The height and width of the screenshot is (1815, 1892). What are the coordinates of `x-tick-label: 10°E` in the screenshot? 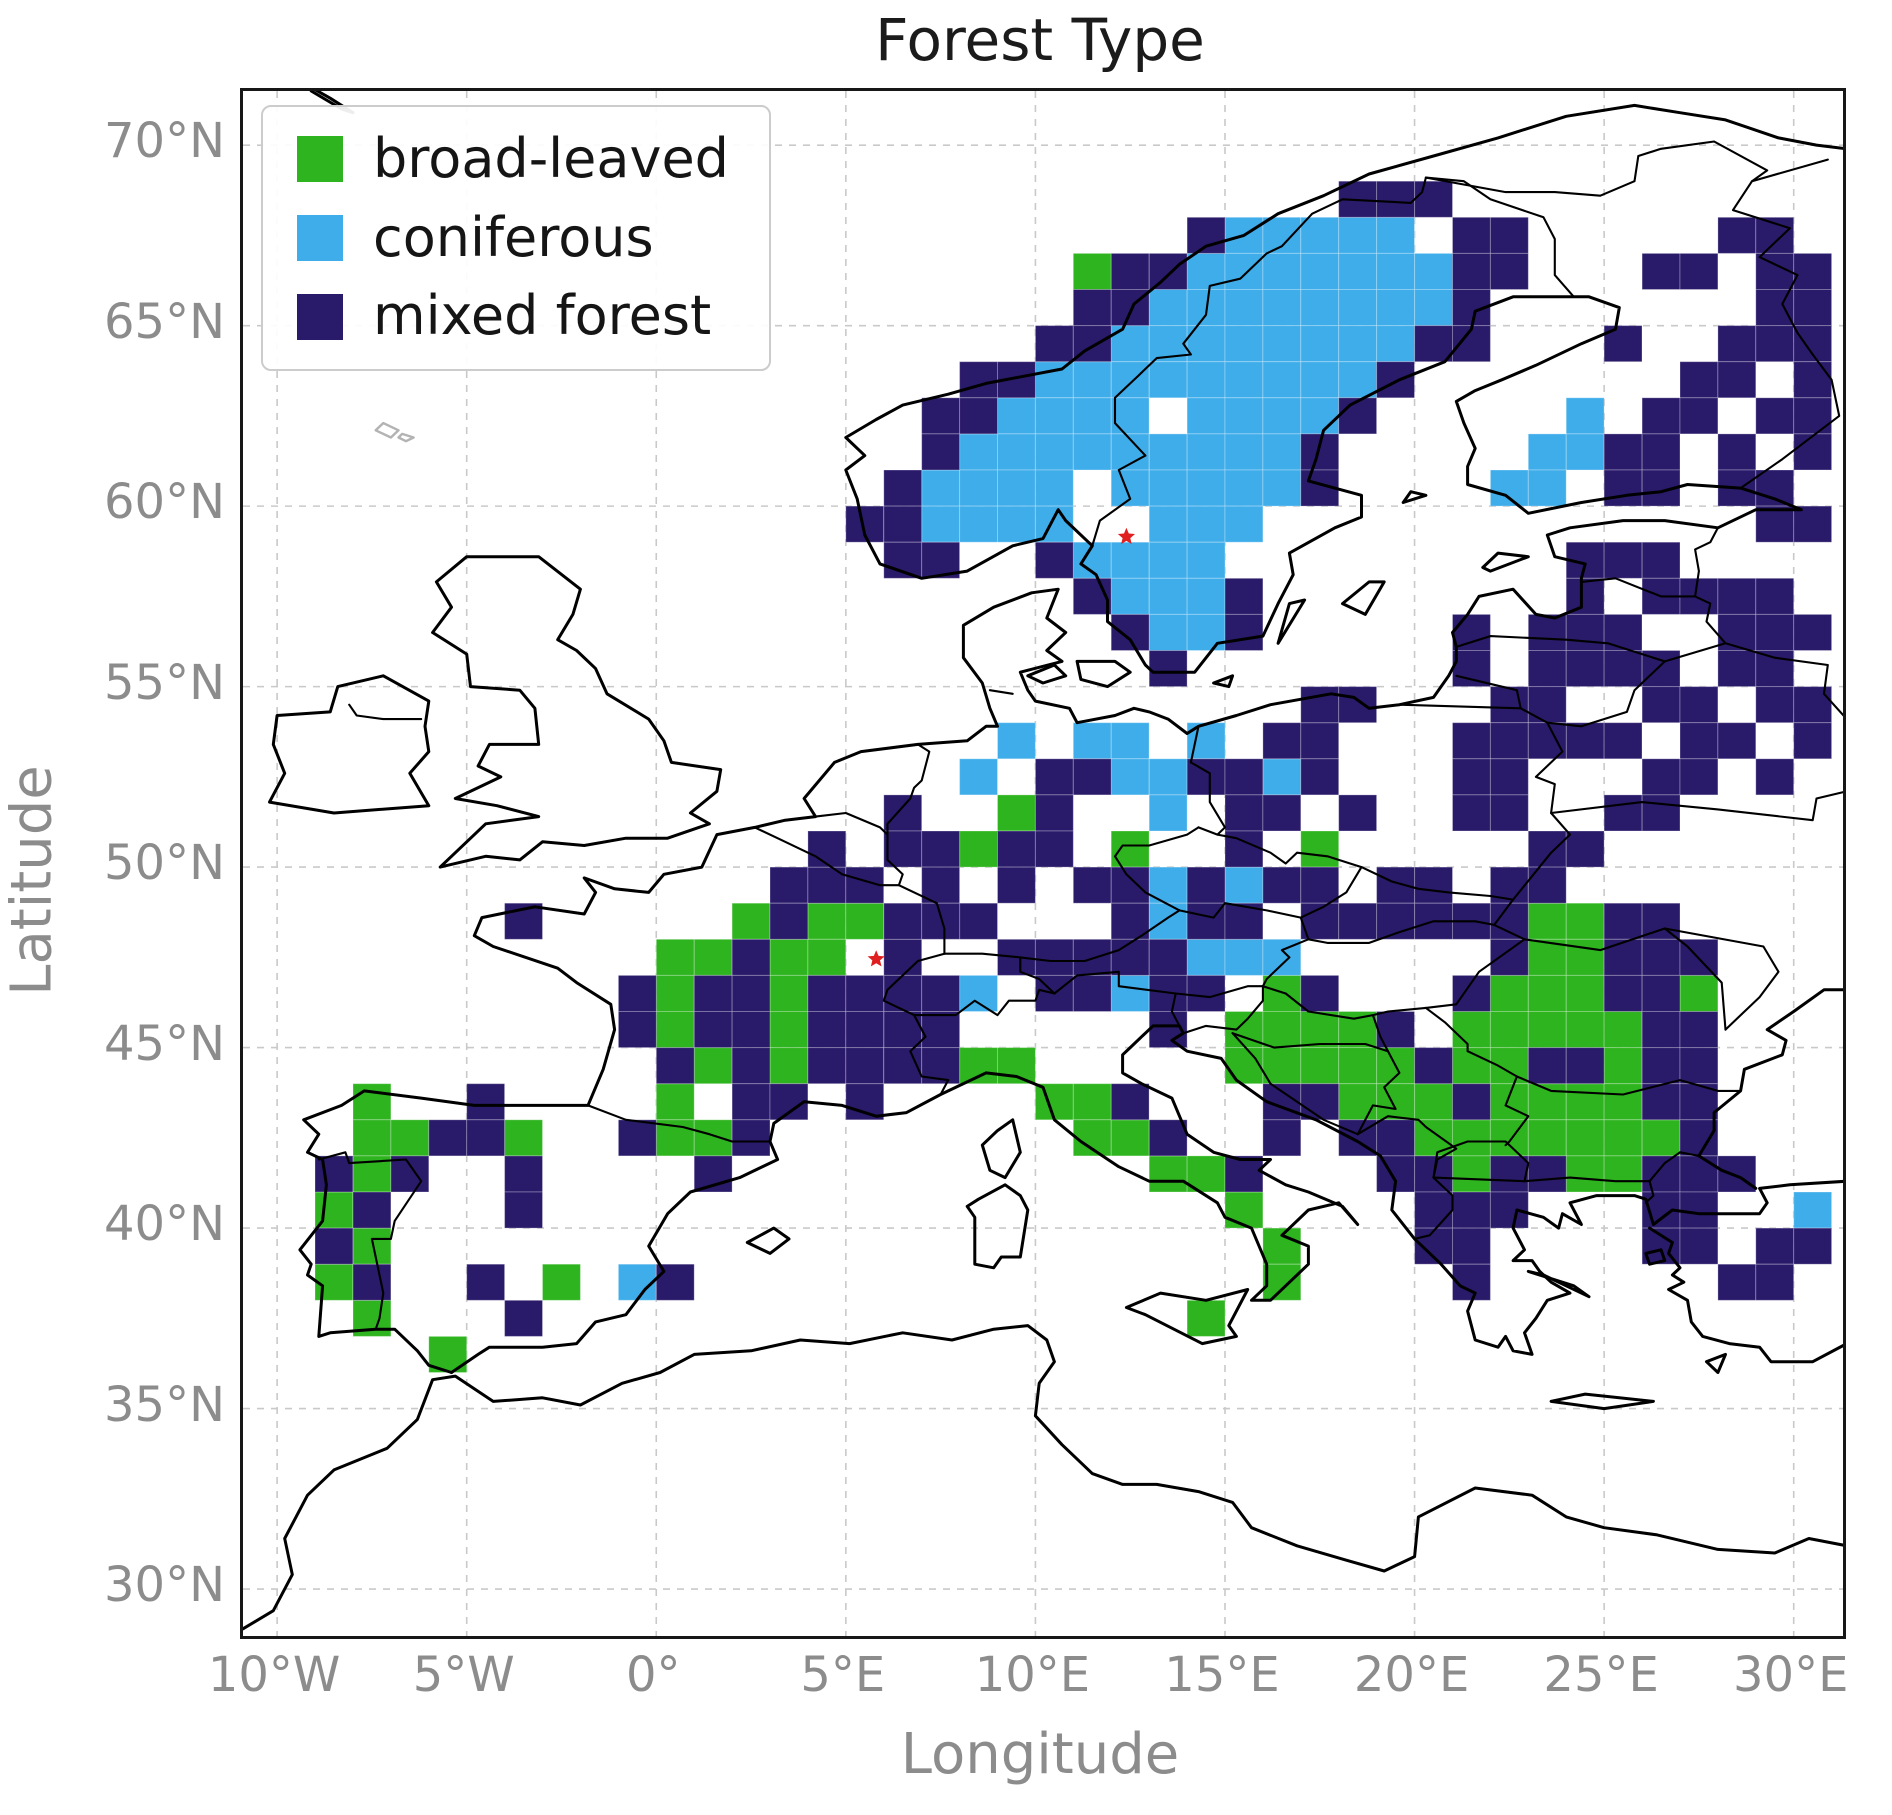 It's located at (1032, 1675).